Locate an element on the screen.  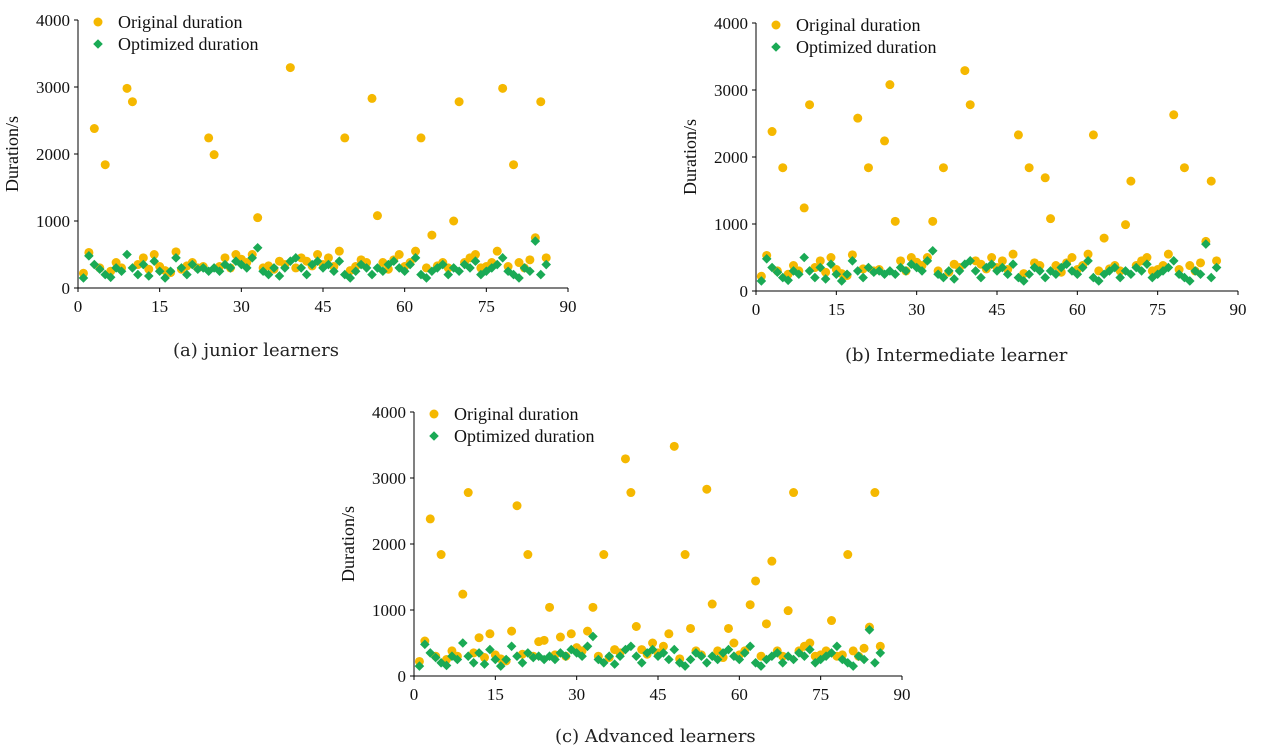
legend-marker-original is located at coordinates (434, 414).